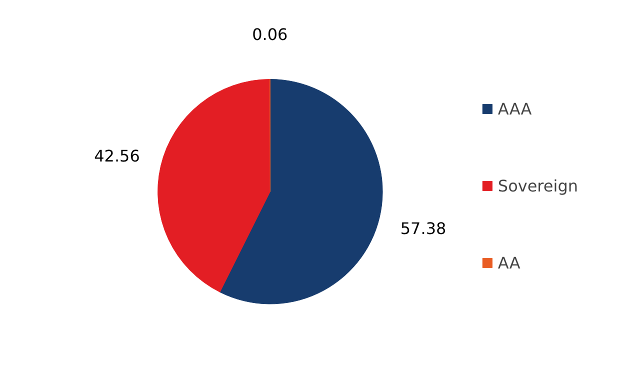 The width and height of the screenshot is (618, 371). I want to click on legend-label: Sovereign, so click(538, 185).